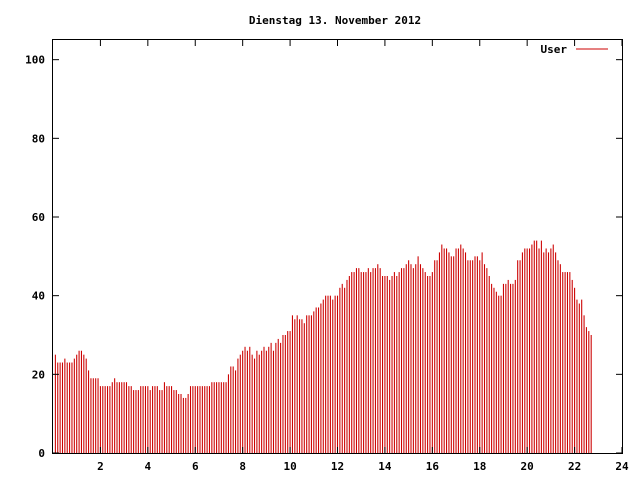 Image resolution: width=640 pixels, height=480 pixels. I want to click on y-tick-label-1: 20, so click(38, 374).